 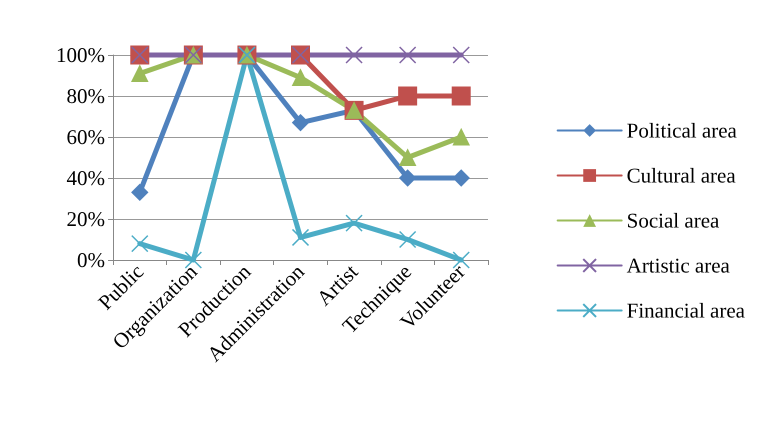 What do you see at coordinates (85, 137) in the screenshot?
I see `y-tick-label: 60%` at bounding box center [85, 137].